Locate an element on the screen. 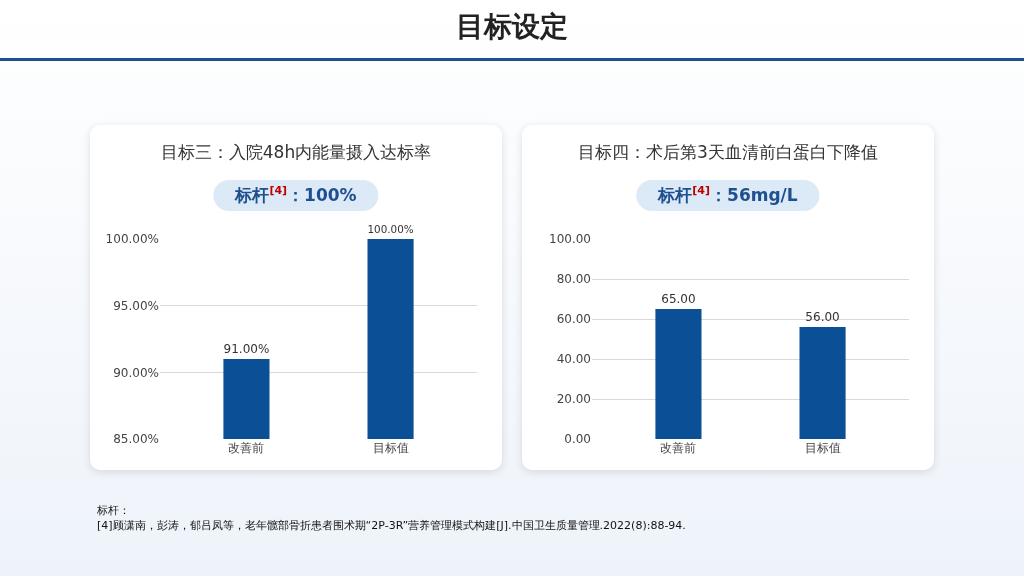 This screenshot has width=1024, height=576. y-tick-label: 95.00% is located at coordinates (136, 305).